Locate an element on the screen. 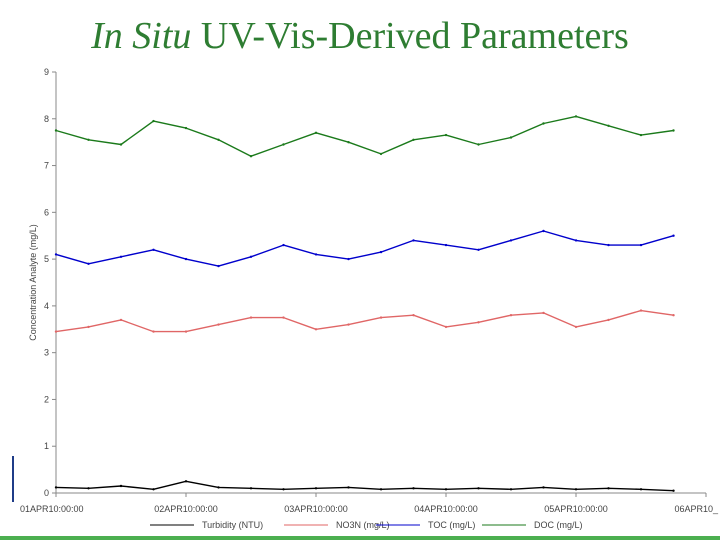  x-tick-label: 04APR10:00:00 is located at coordinates (446, 509).